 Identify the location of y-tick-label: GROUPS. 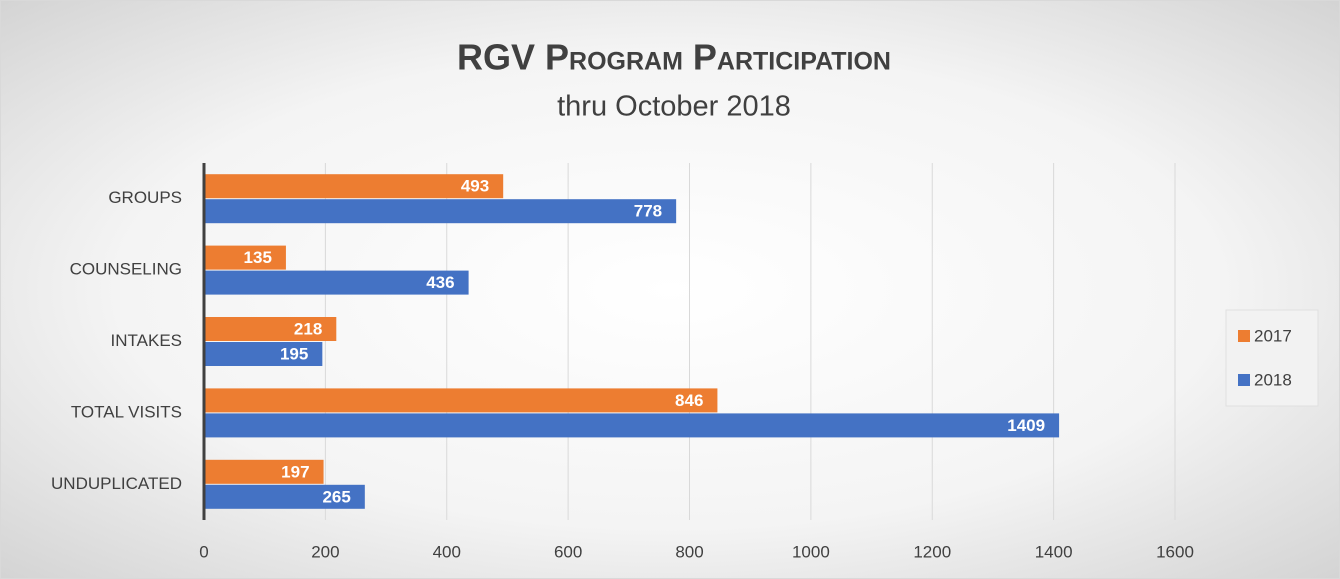
(145, 197).